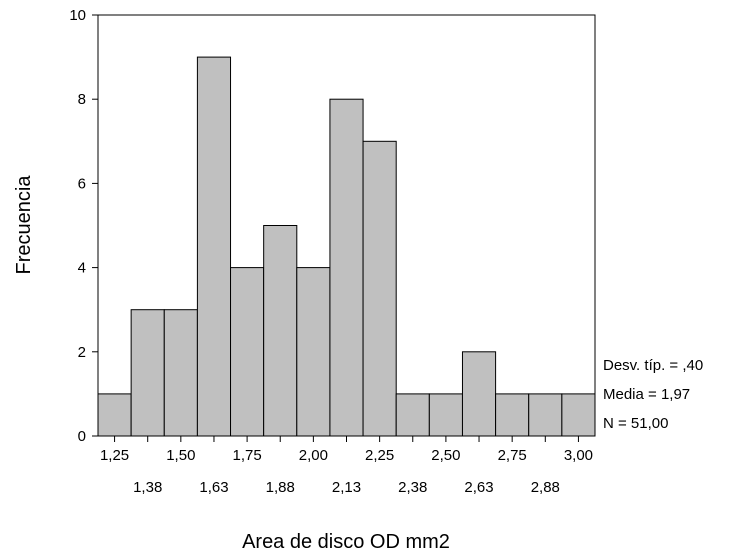 The height and width of the screenshot is (555, 742). I want to click on x-tick-label: 2,25, so click(379, 455).